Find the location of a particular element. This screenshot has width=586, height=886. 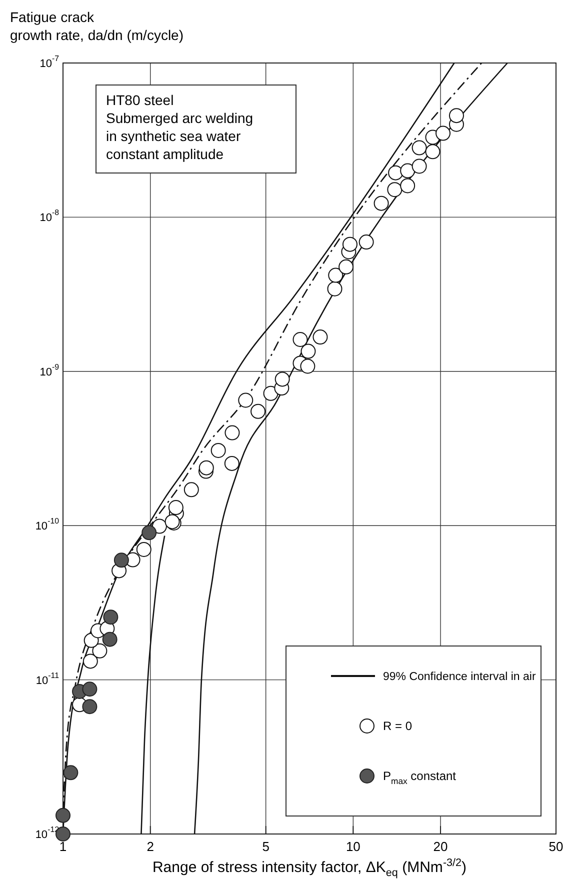

x-axis-title: Range of stress intensity factor, ΔK$_{eq}$ (MNm$^{-3/2}$) is located at coordinates (309, 868).